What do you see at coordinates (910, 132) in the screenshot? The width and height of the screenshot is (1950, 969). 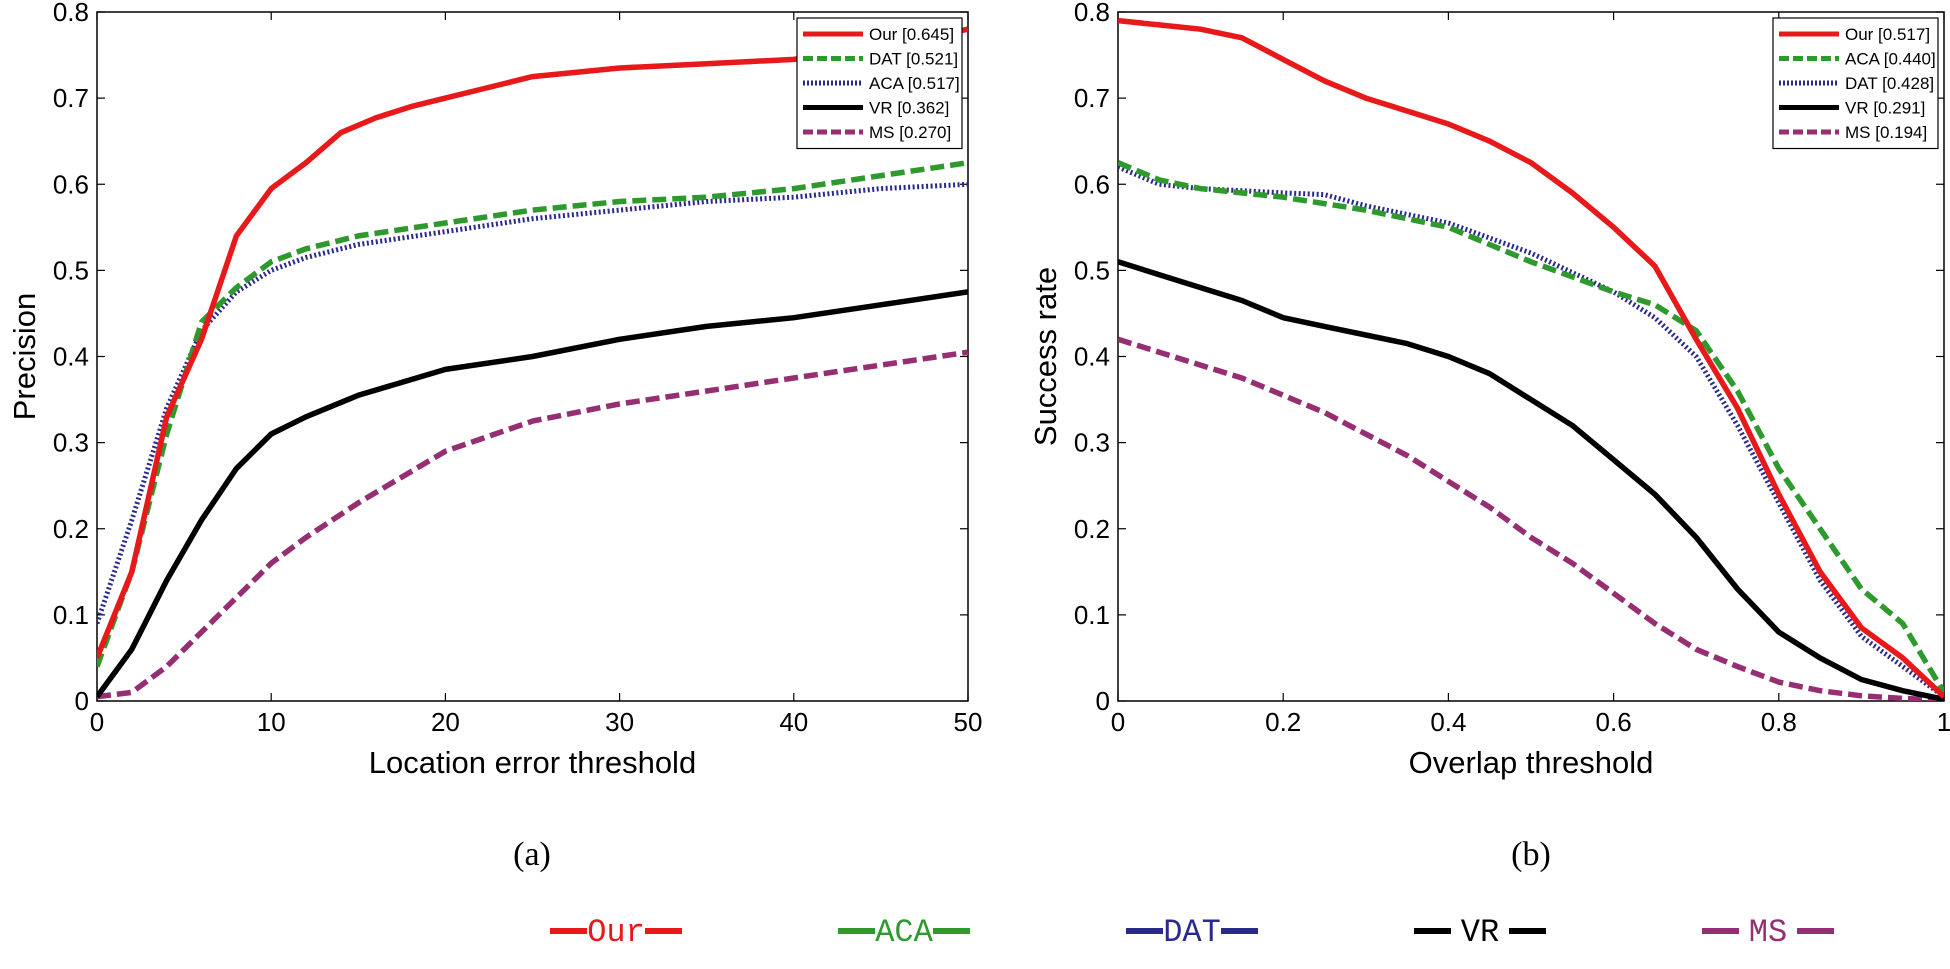 I see `legend-label-ms: MS [0.270]` at bounding box center [910, 132].